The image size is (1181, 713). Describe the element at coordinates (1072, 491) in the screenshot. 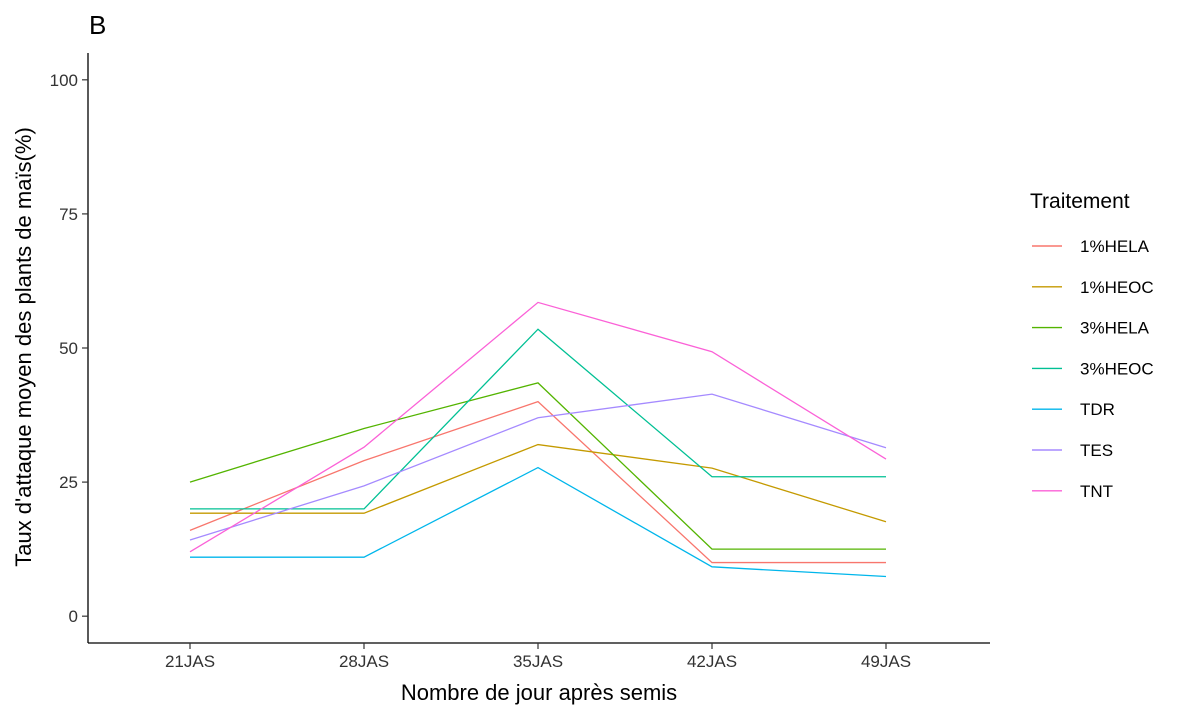

I see `legend-item: TNT` at that location.